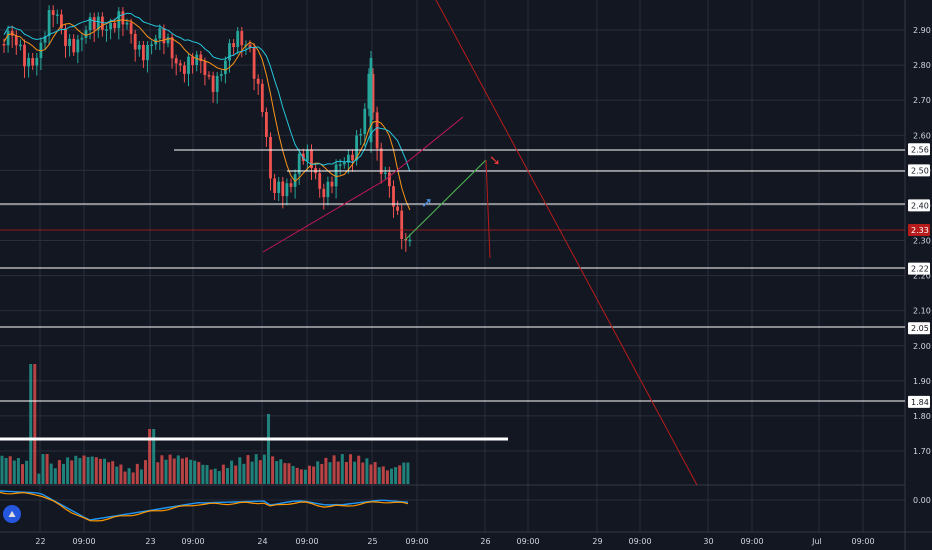 The width and height of the screenshot is (932, 550). I want to click on logo-icon: ⛰, so click(12, 514).